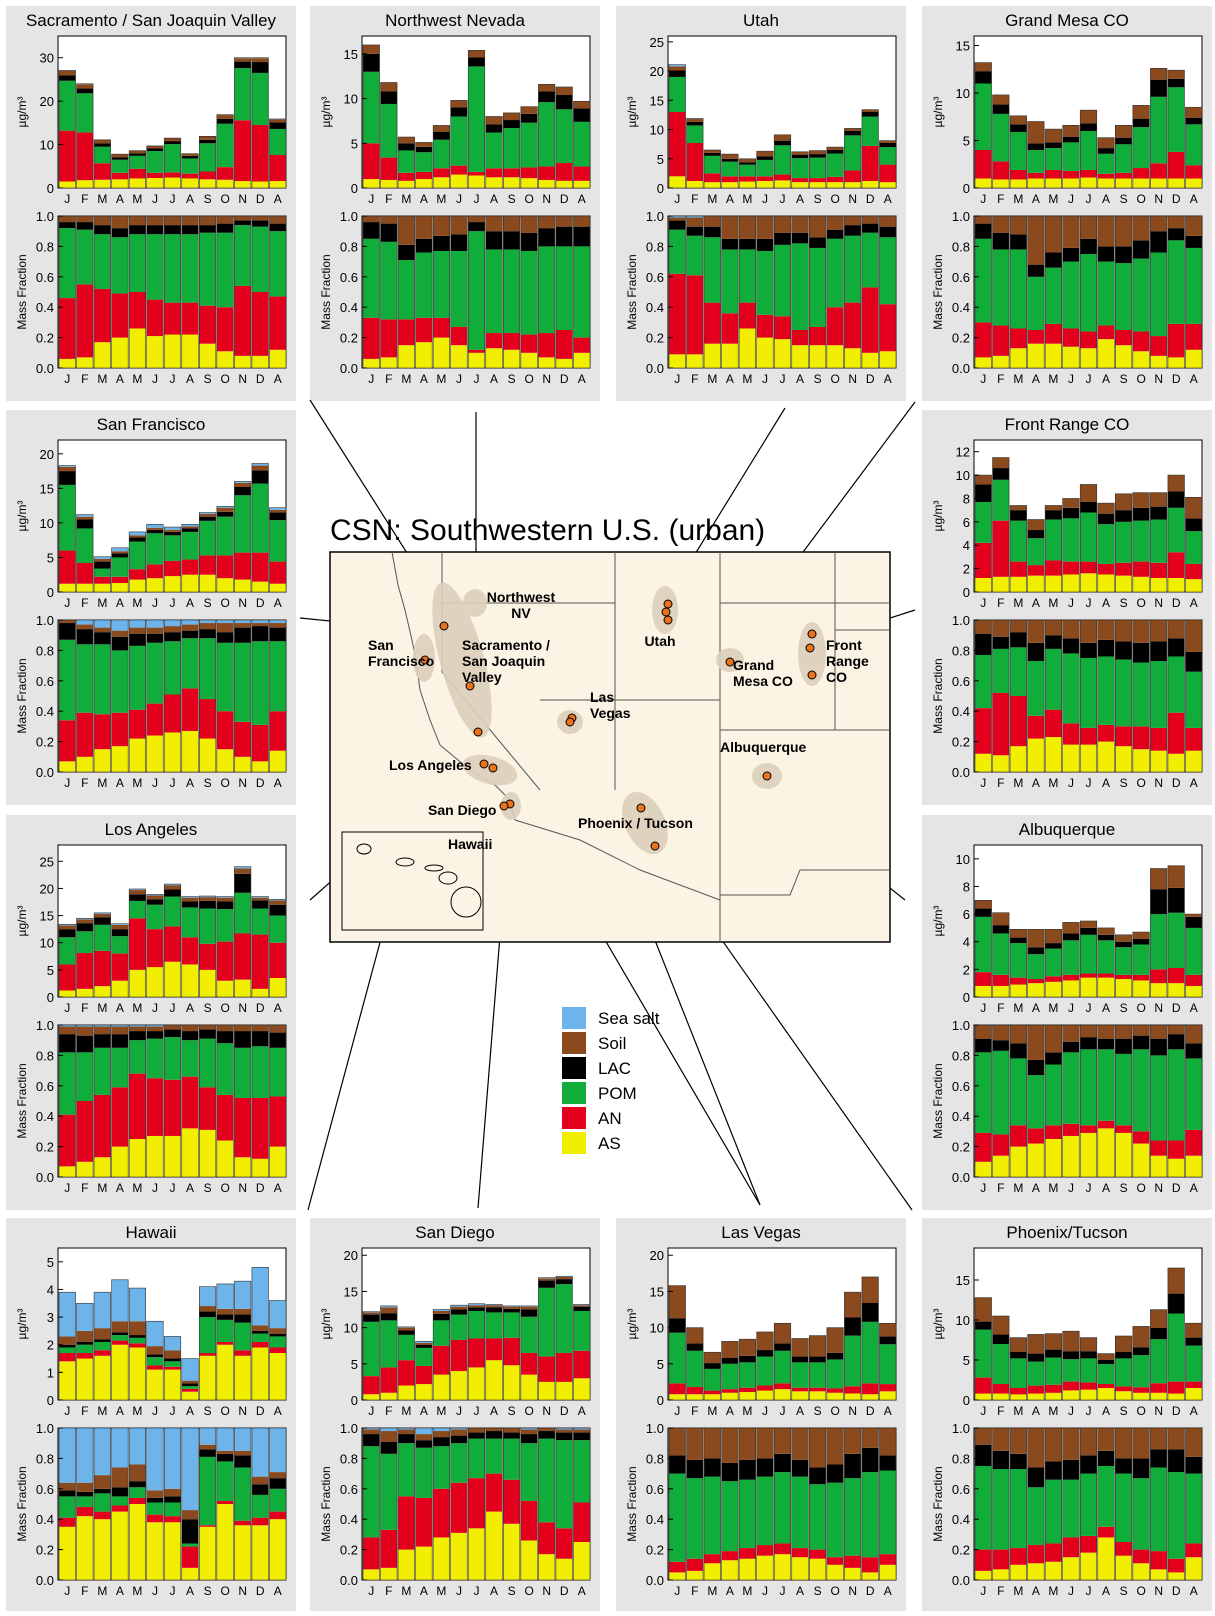 This screenshot has height=1616, width=1215. What do you see at coordinates (1000, 199) in the screenshot?
I see `x-tick-label: F` at bounding box center [1000, 199].